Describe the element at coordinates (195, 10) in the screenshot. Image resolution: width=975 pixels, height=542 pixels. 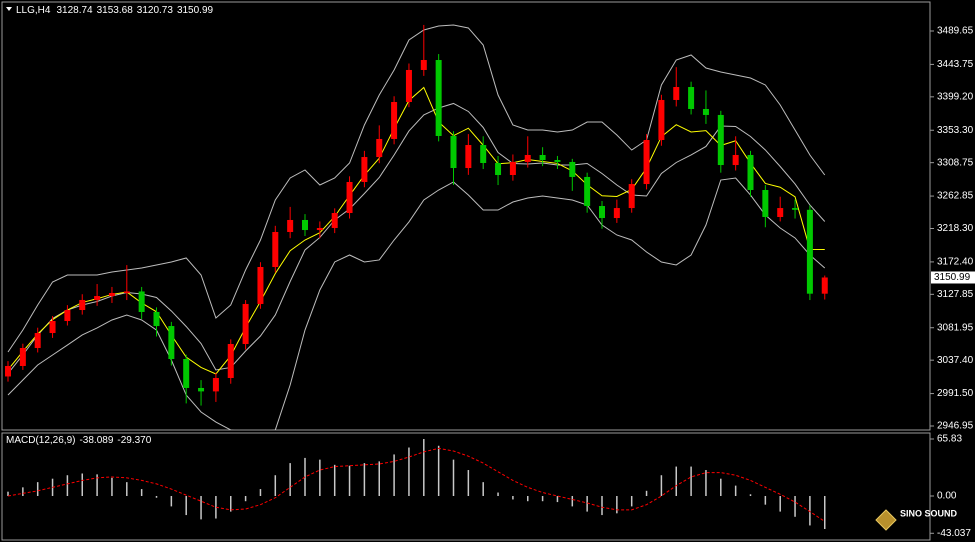
I see `close-readout: 3150.99` at that location.